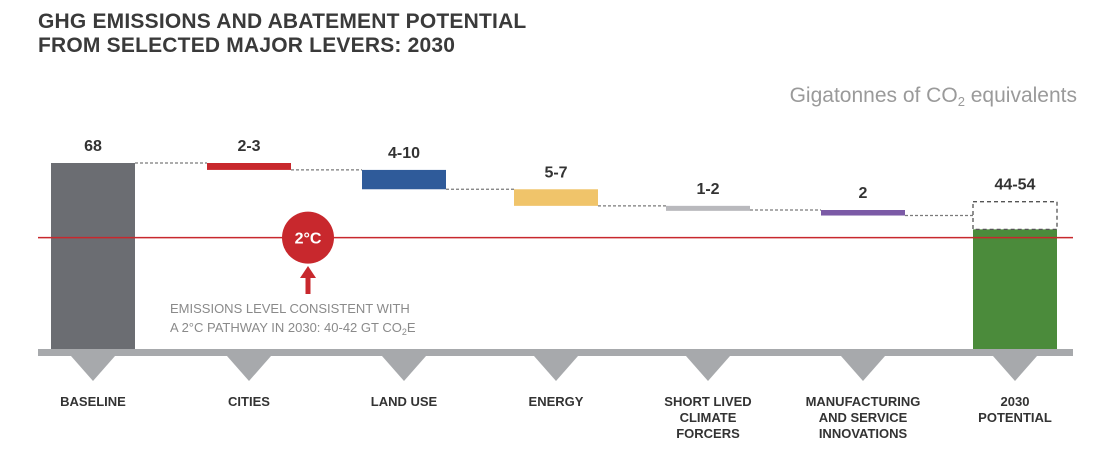 The width and height of the screenshot is (1103, 462). What do you see at coordinates (863, 213) in the screenshot?
I see `bar-manufacturing-and-service-innovations` at bounding box center [863, 213].